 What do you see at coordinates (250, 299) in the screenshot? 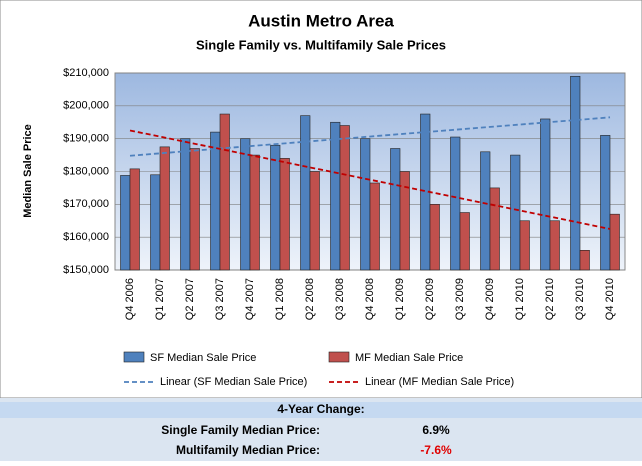
I see `x-tick-label: Q4 2007` at bounding box center [250, 299].